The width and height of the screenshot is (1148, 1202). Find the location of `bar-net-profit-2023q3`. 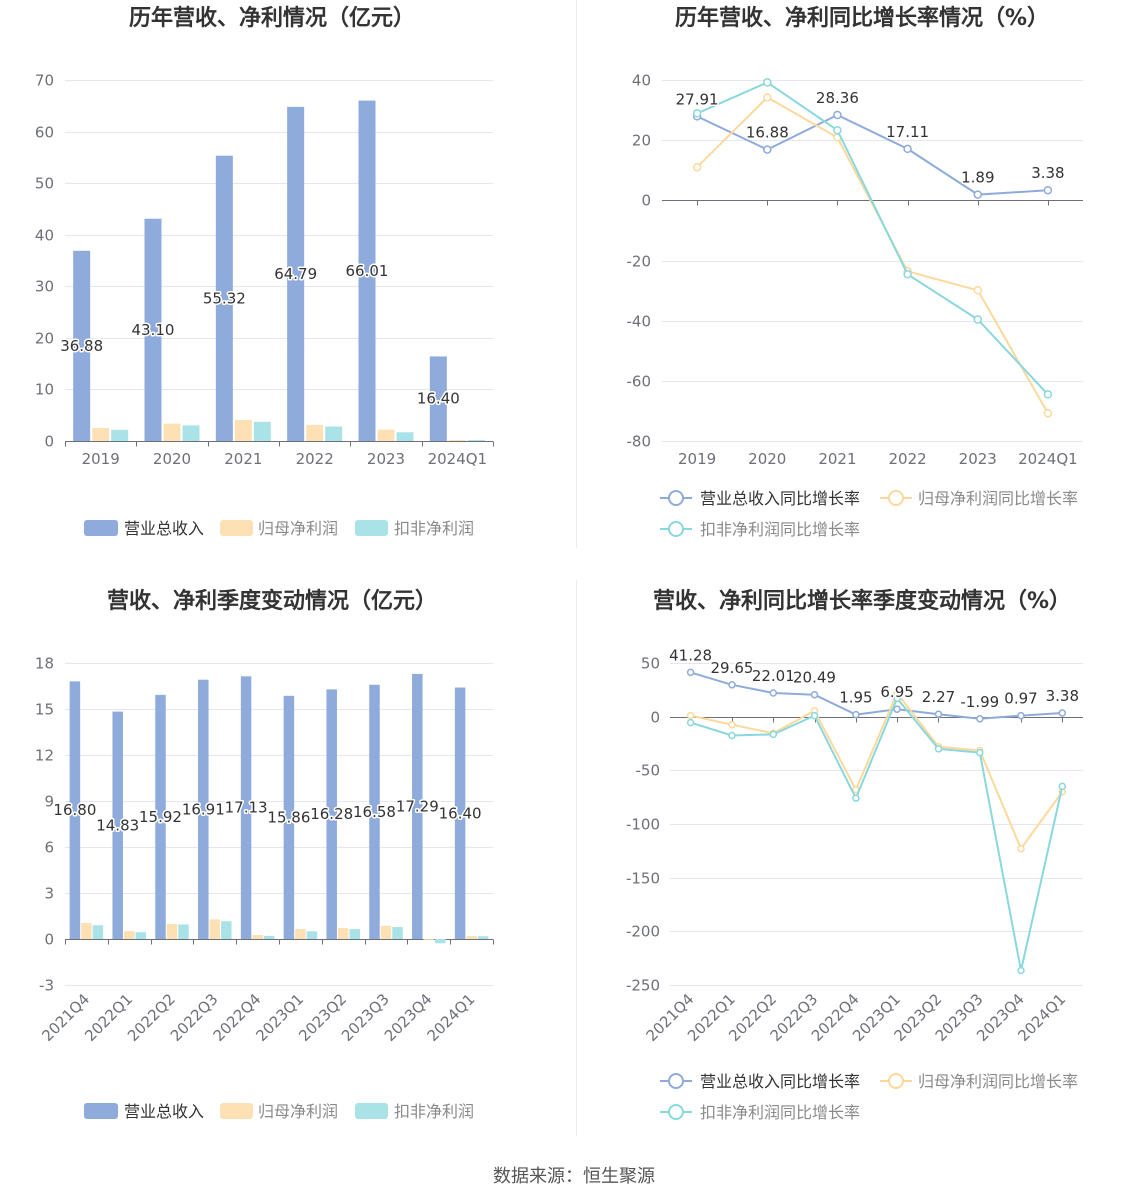

bar-net-profit-2023q3 is located at coordinates (386, 932).